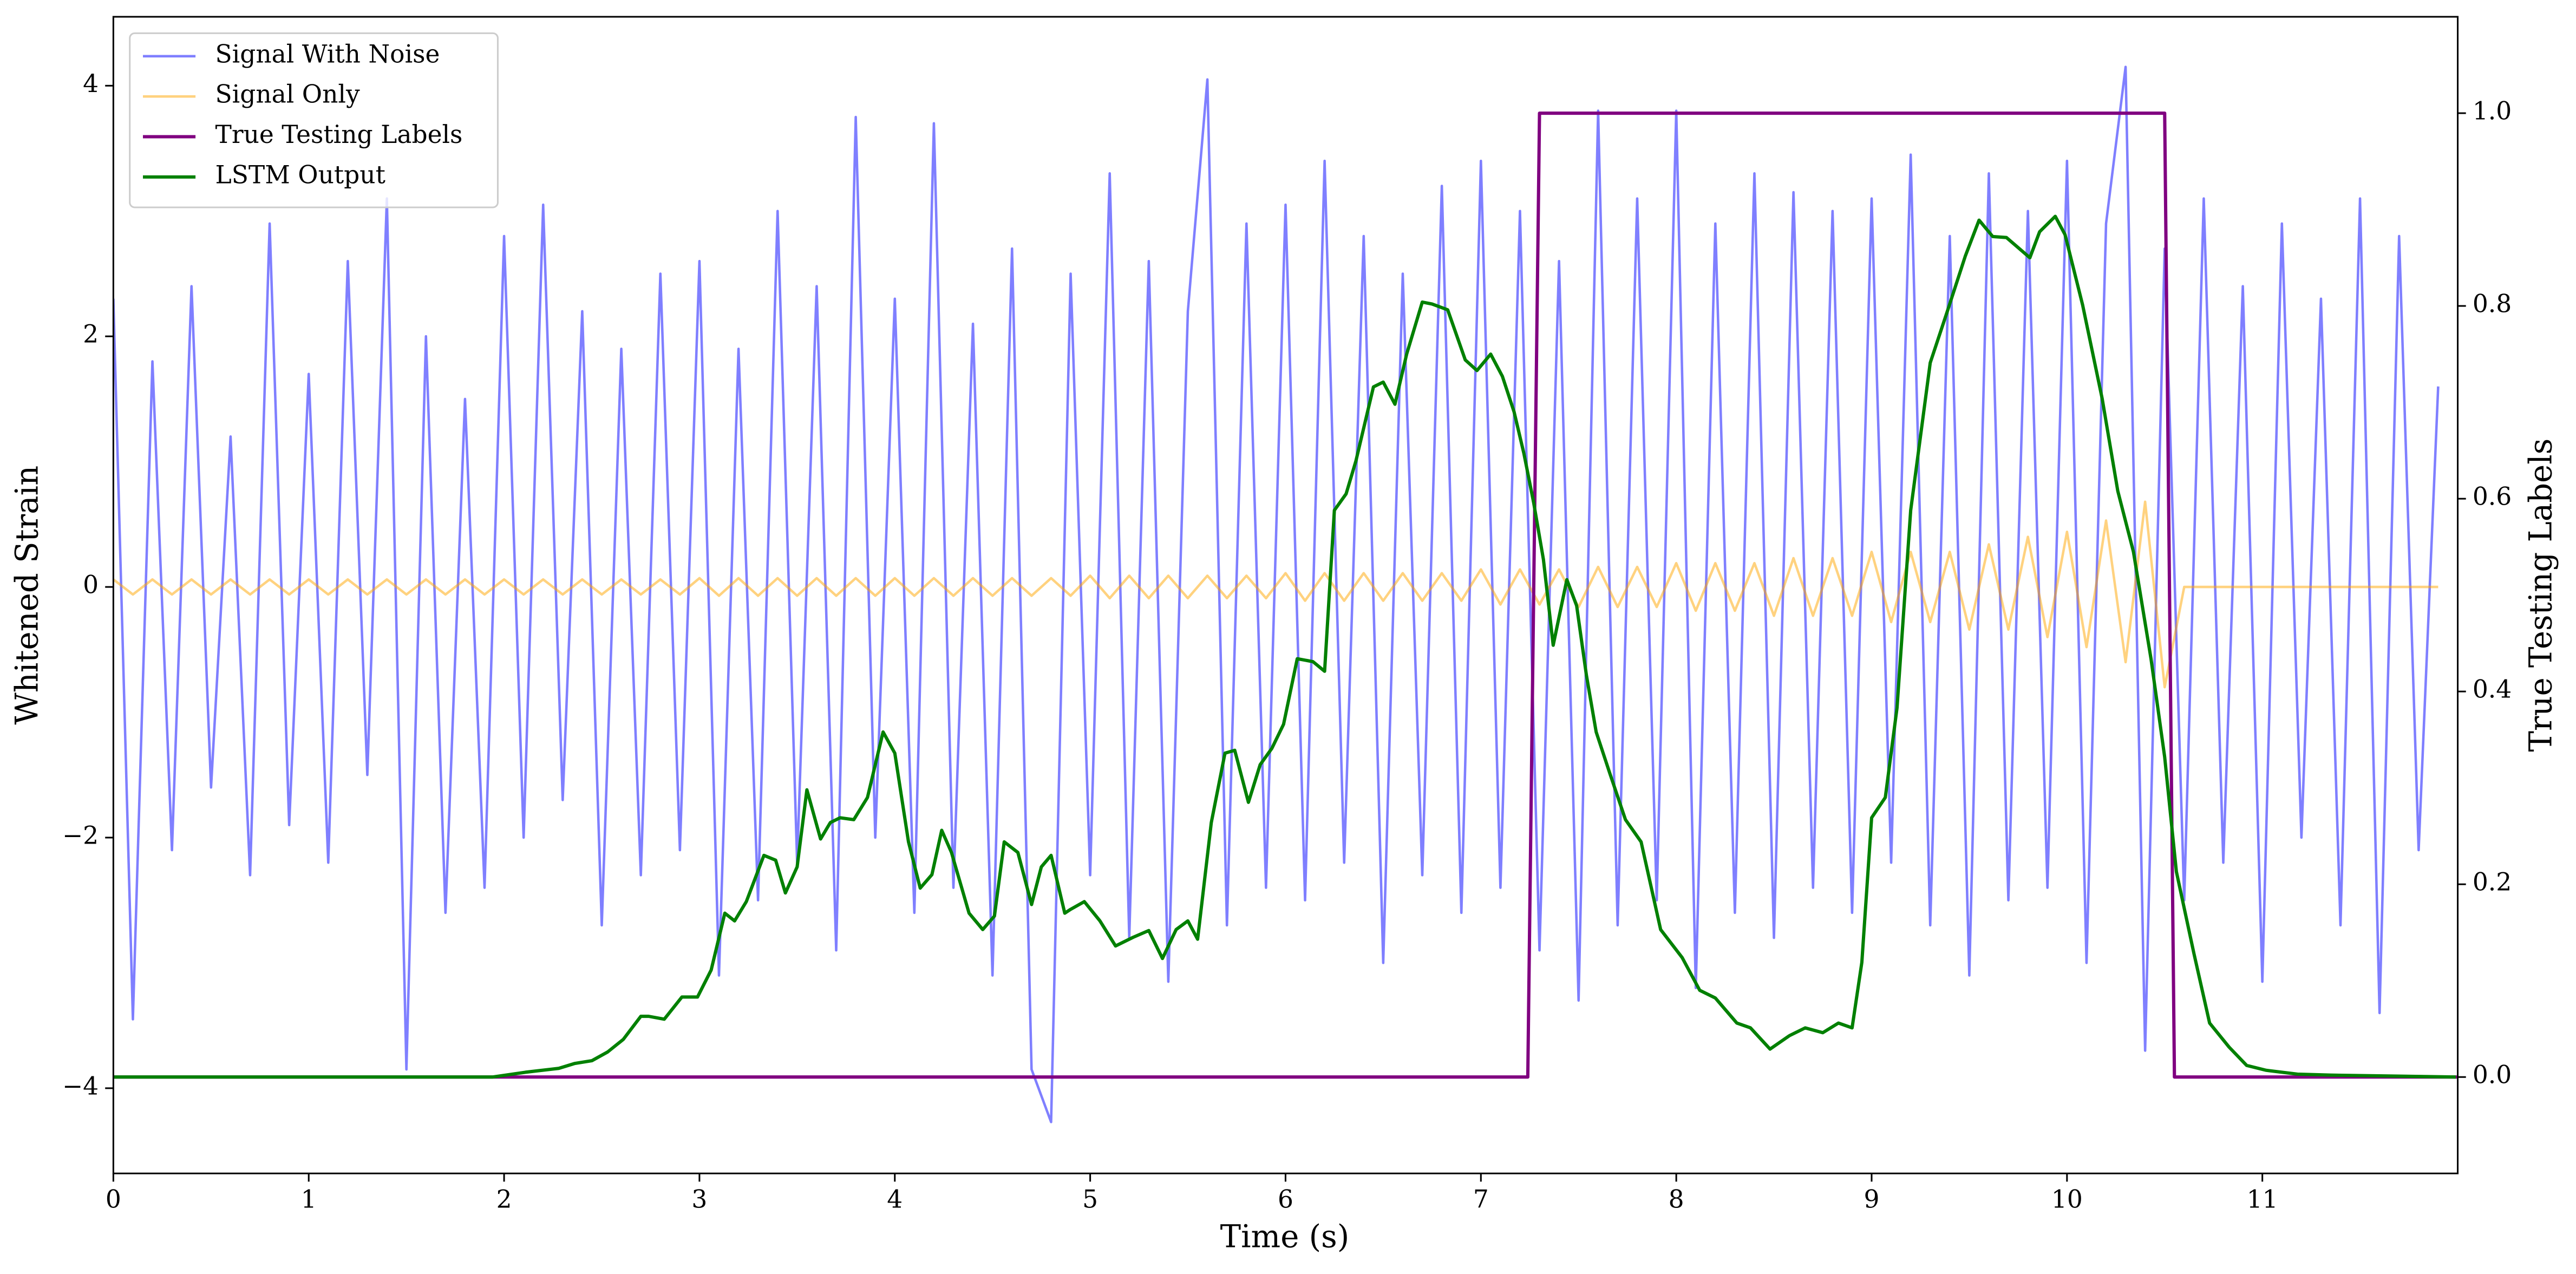 This screenshot has height=1274, width=2576. I want to click on y-tick-label: 2, so click(91, 334).